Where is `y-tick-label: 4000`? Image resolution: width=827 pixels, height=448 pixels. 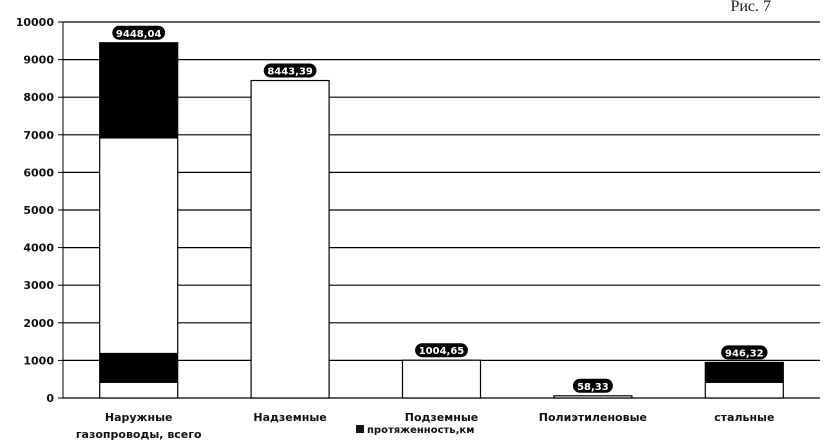 y-tick-label: 4000 is located at coordinates (38, 248).